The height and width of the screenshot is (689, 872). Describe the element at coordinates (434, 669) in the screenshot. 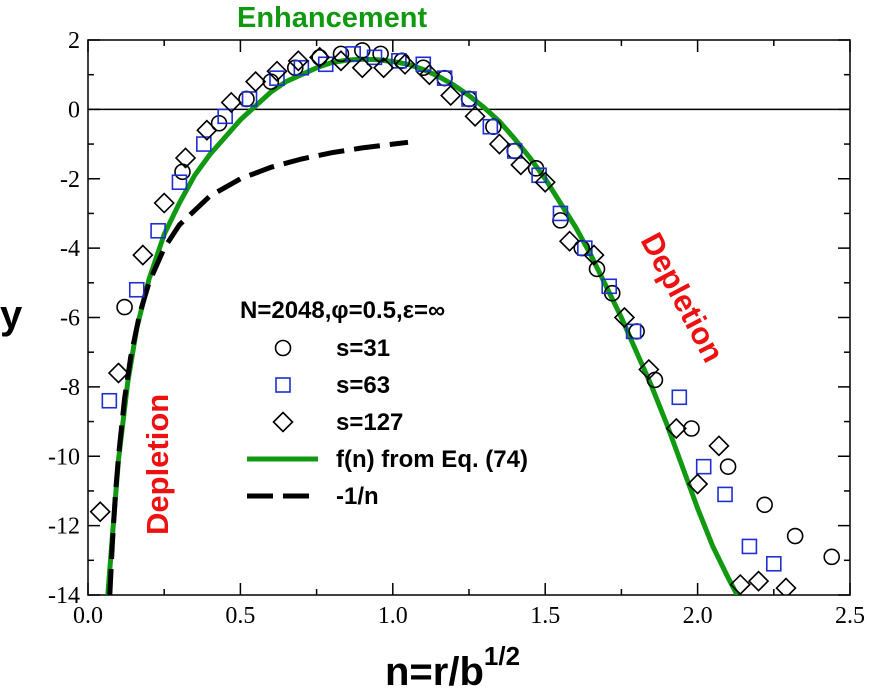

I see `x-axis-label-main: n=r/b` at that location.